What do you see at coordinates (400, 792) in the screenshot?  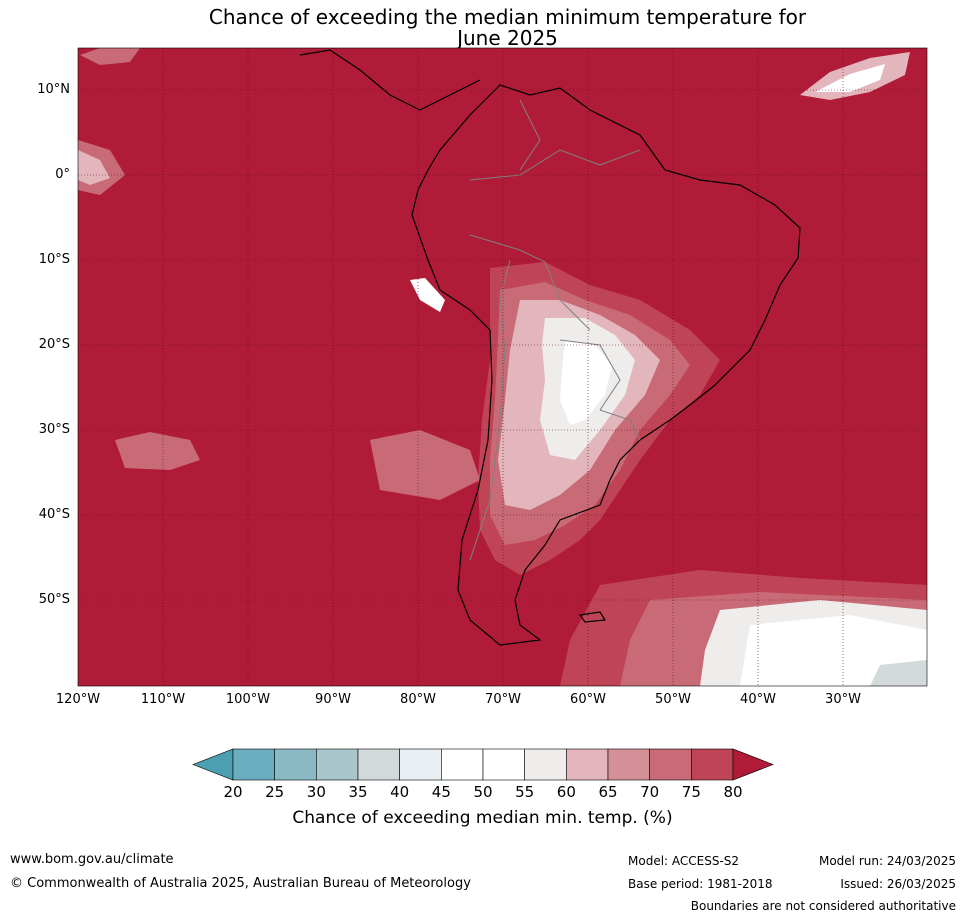 I see `colorbar-tick-40: 40` at bounding box center [400, 792].